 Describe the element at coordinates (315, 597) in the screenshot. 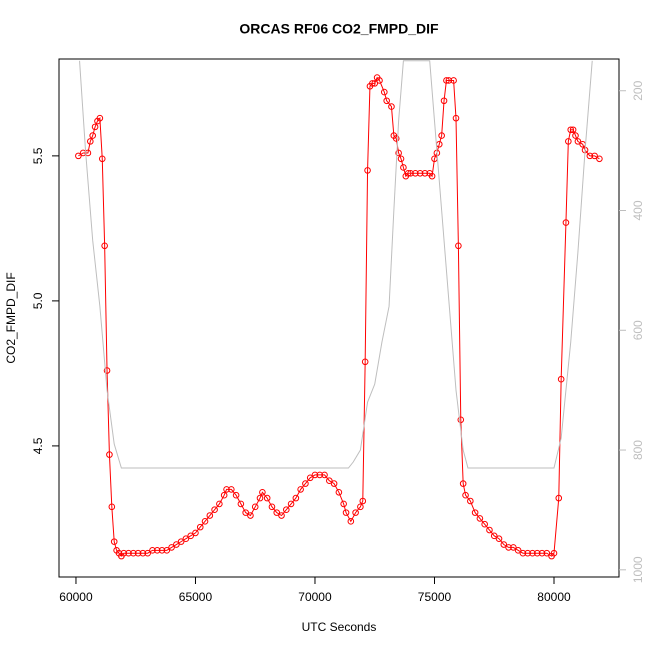

I see `x-tick-label: 70000` at that location.